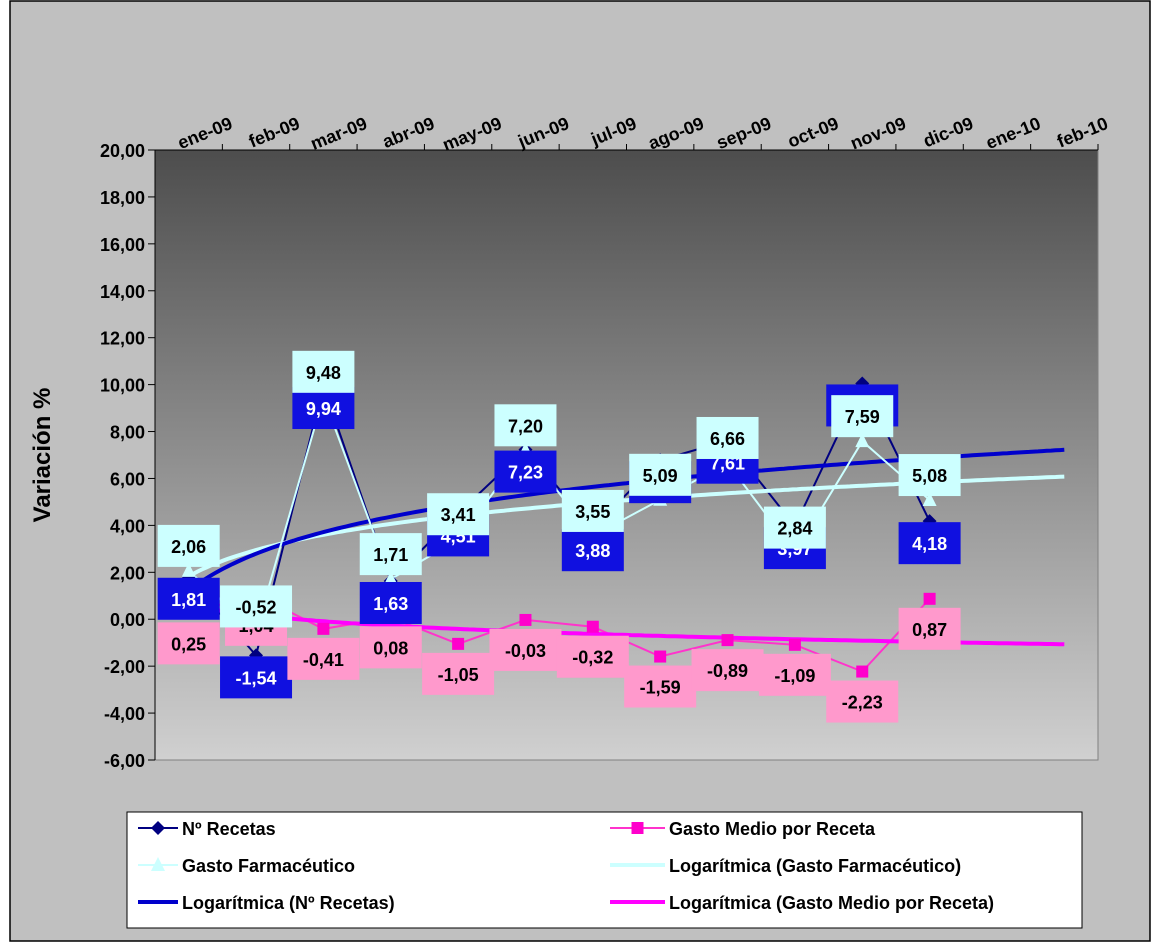 The width and height of the screenshot is (1157, 952). I want to click on data-label: 7,20, so click(525, 426).